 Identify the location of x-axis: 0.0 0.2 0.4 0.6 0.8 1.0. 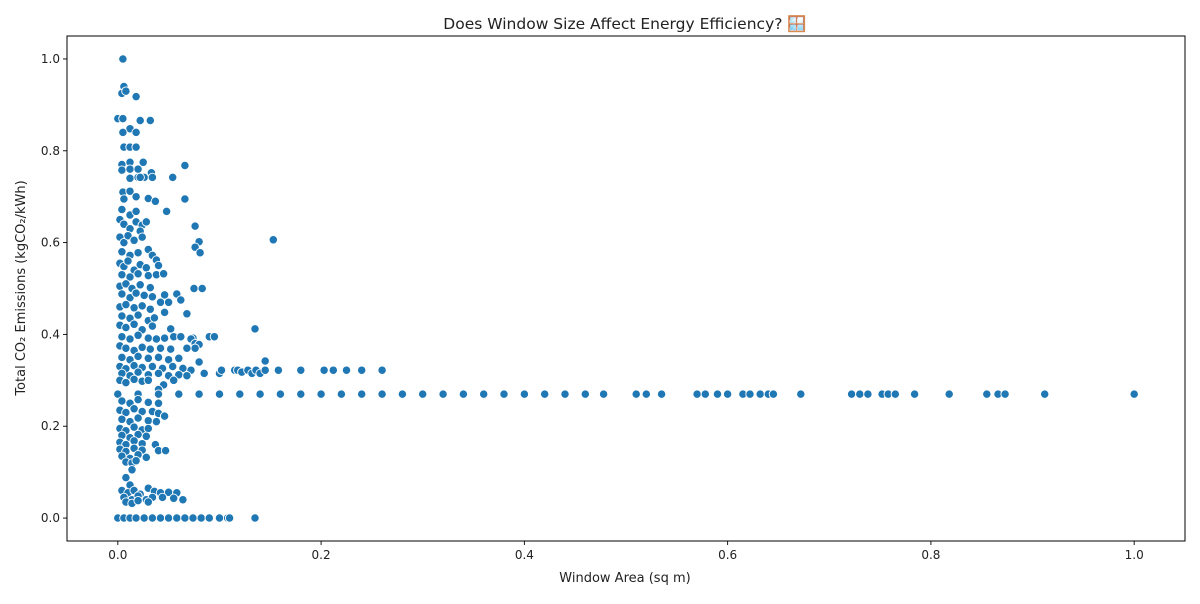
(626, 551).